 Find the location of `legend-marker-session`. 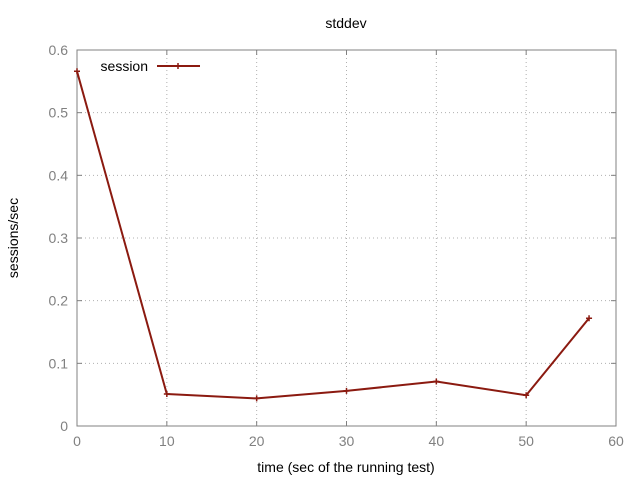

legend-marker-session is located at coordinates (178, 66).